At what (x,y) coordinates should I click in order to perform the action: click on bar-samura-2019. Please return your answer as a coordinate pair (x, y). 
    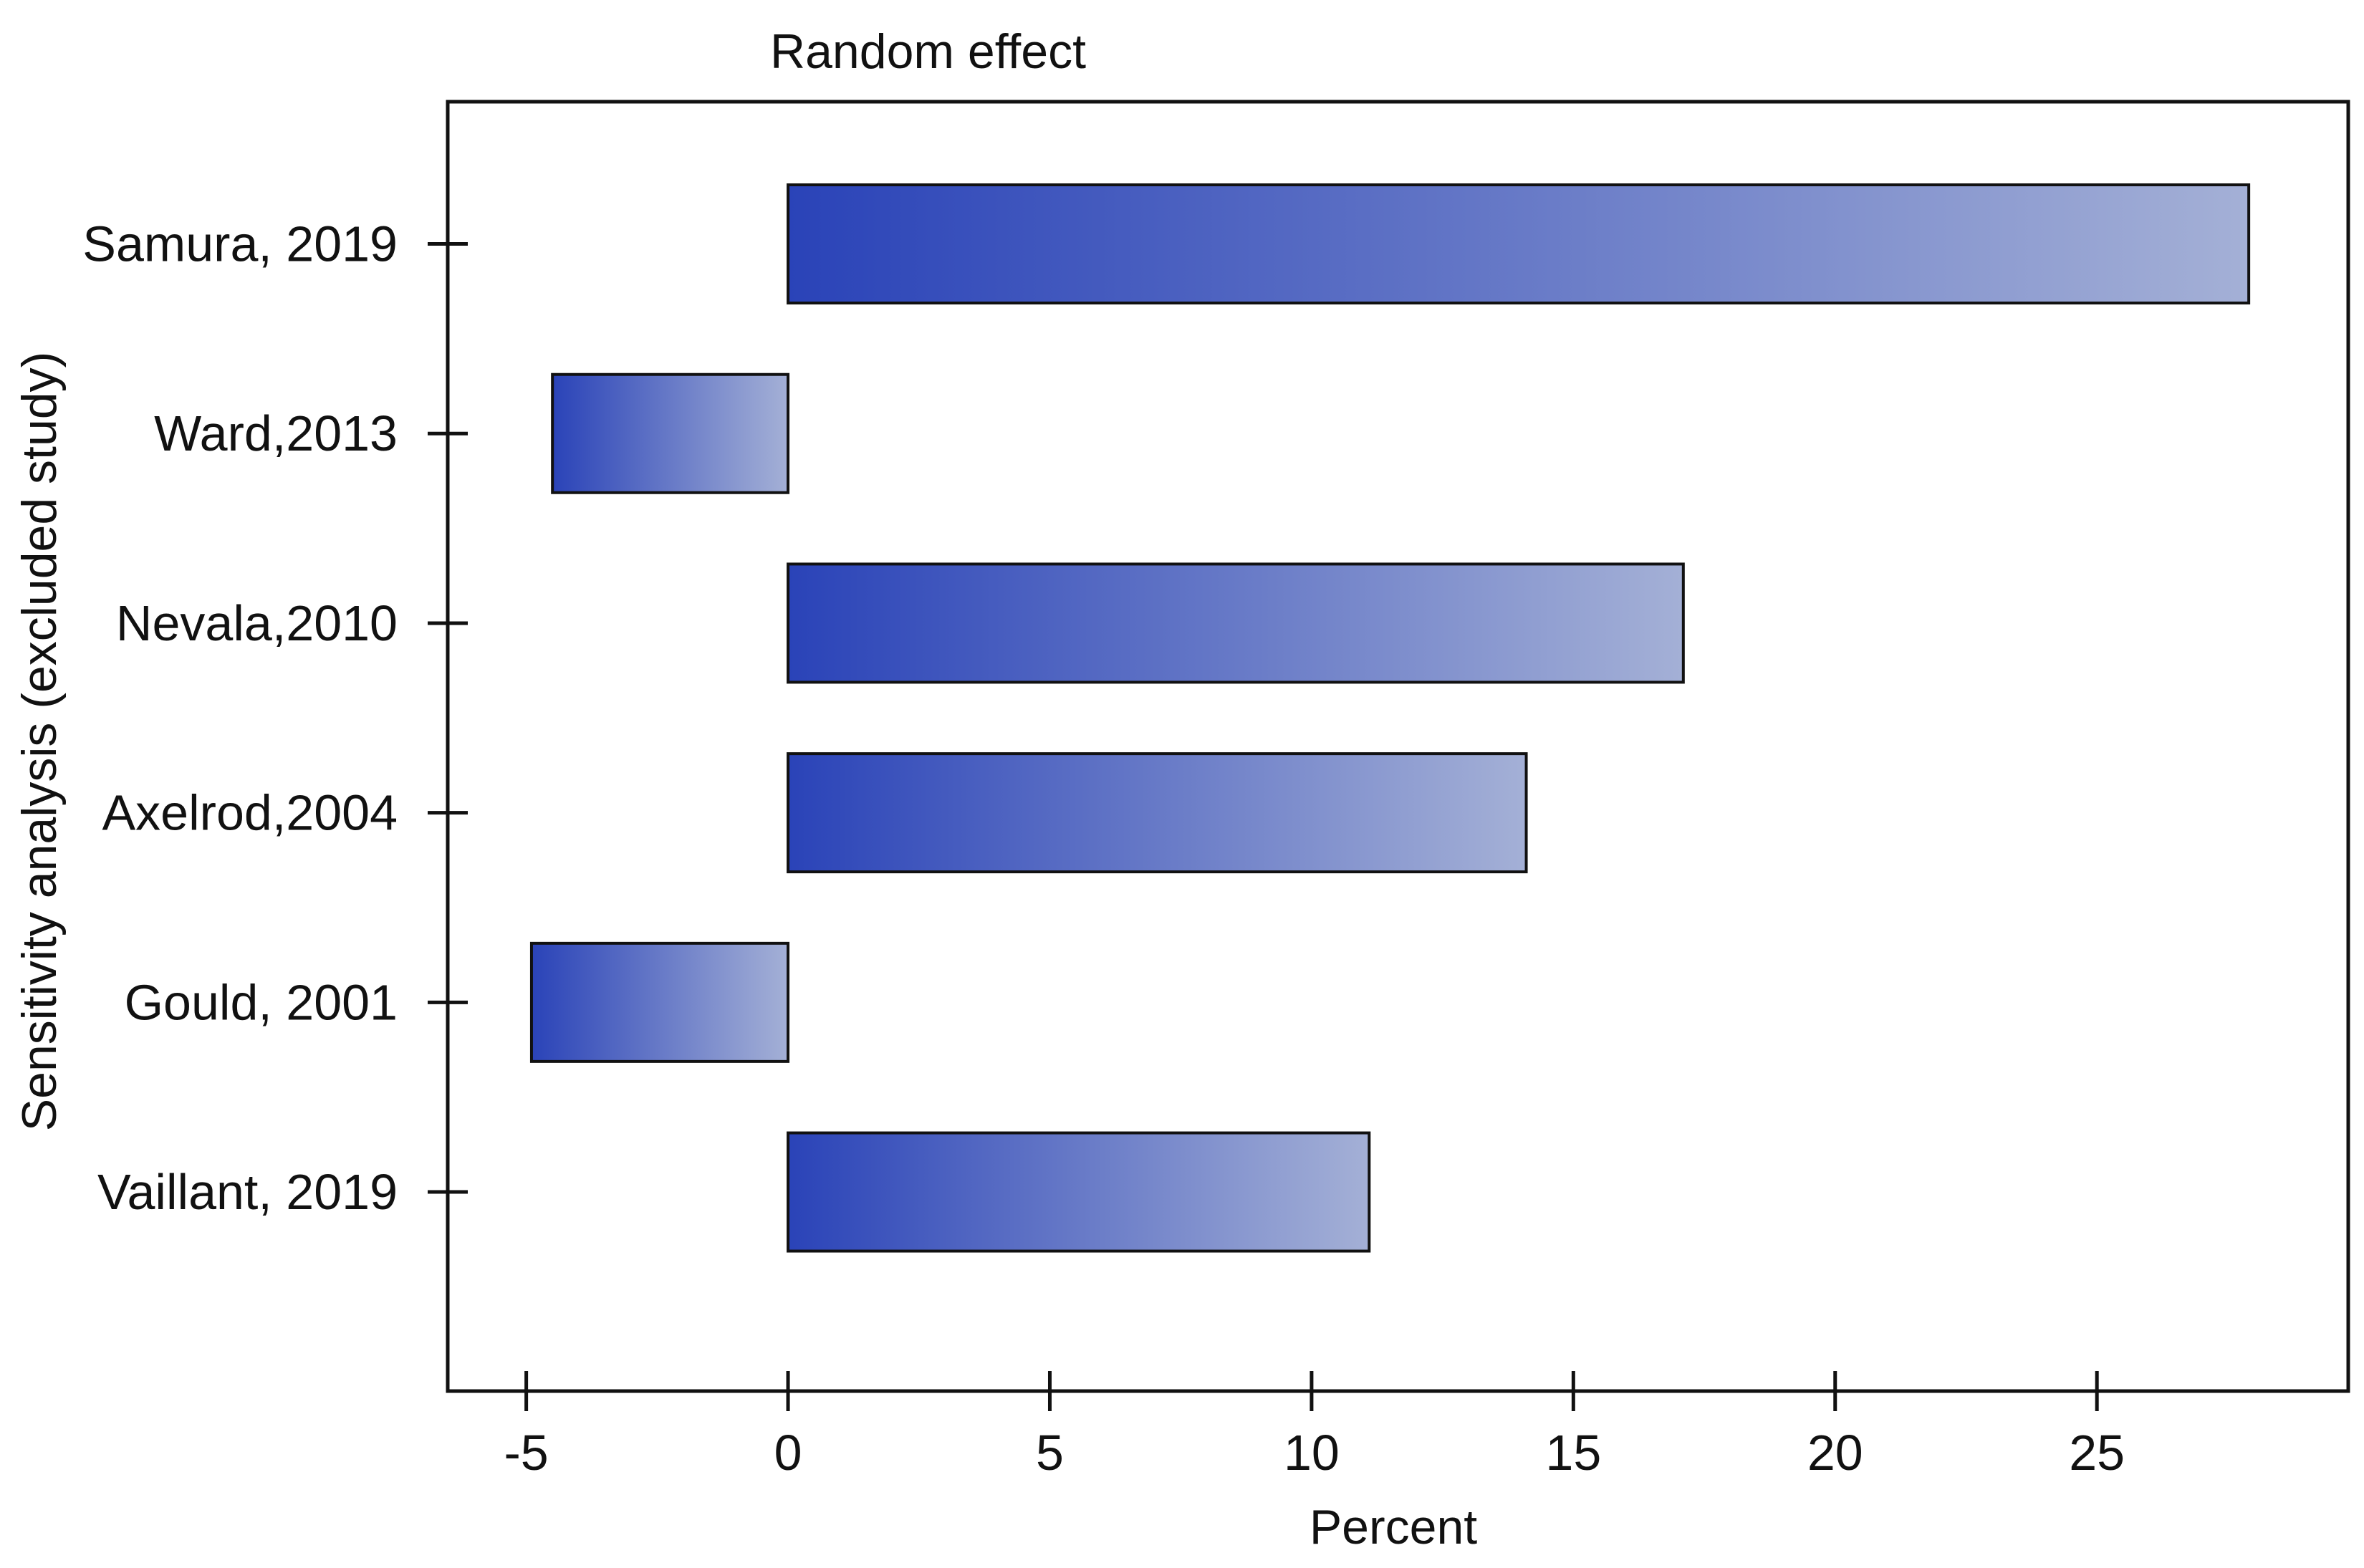
    Looking at the image, I should click on (1519, 244).